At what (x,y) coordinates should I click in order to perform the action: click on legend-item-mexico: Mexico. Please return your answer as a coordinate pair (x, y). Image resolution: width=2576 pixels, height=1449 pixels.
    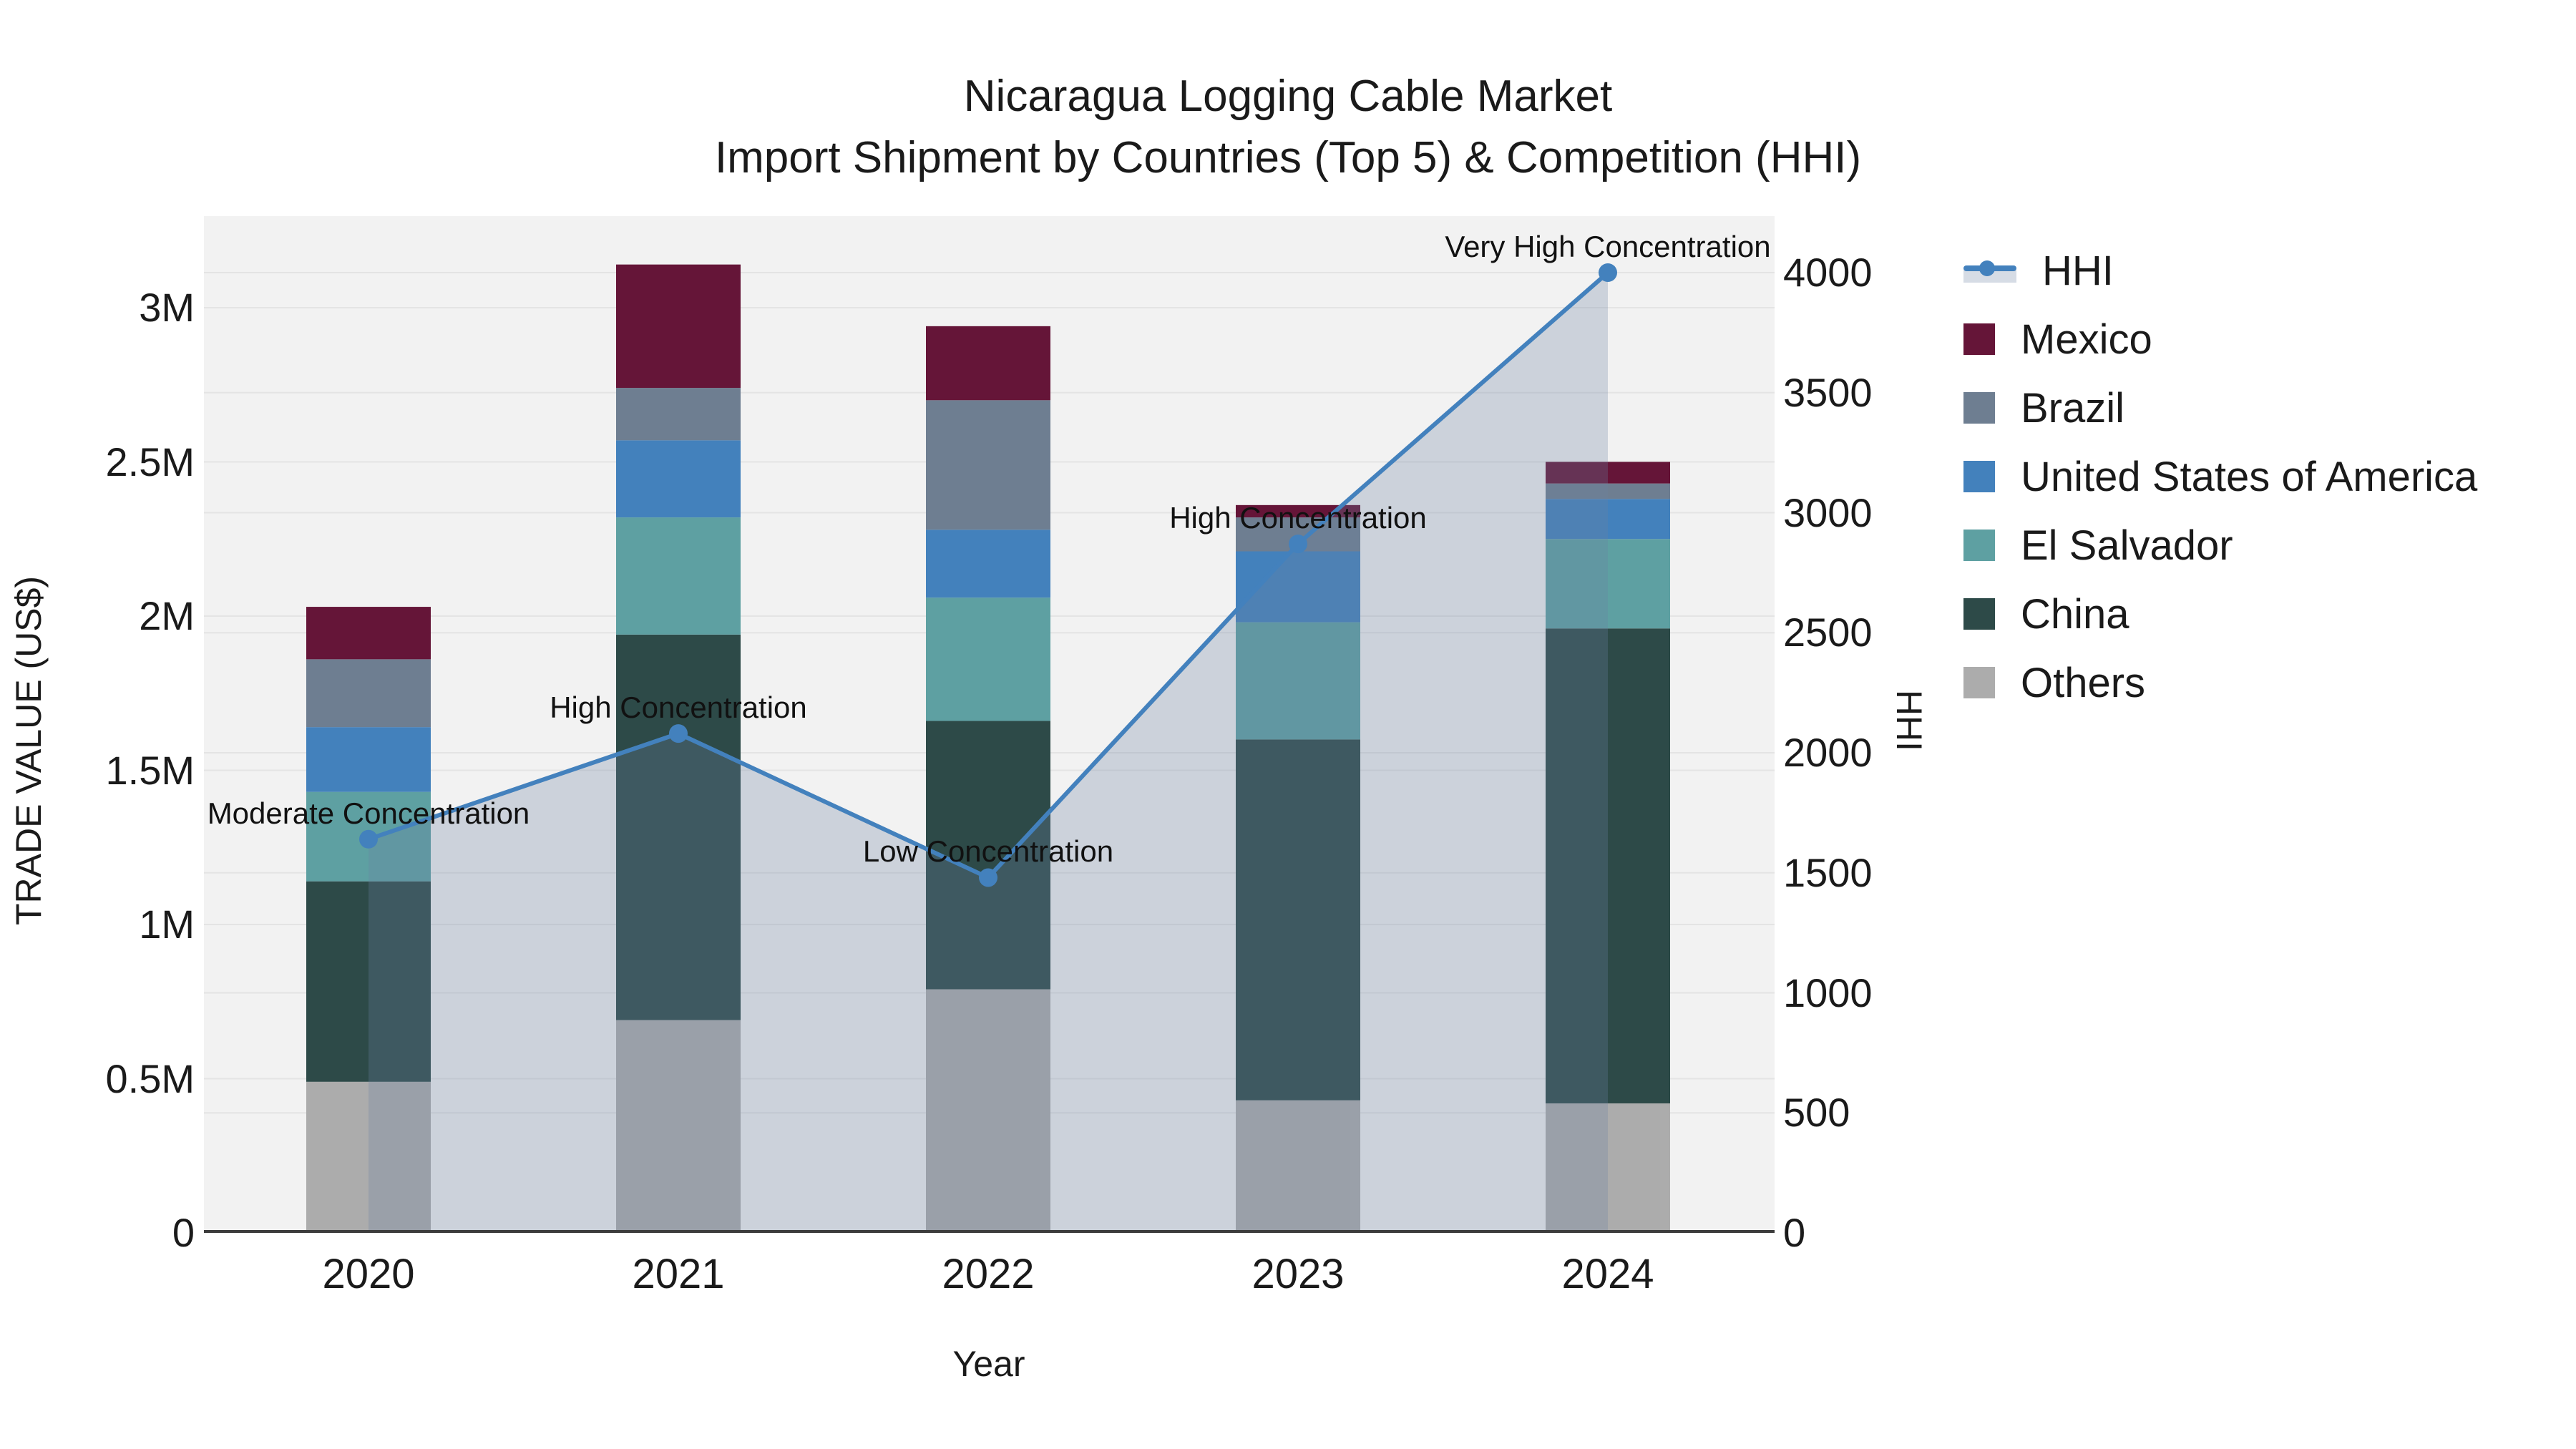
    Looking at the image, I should click on (2220, 339).